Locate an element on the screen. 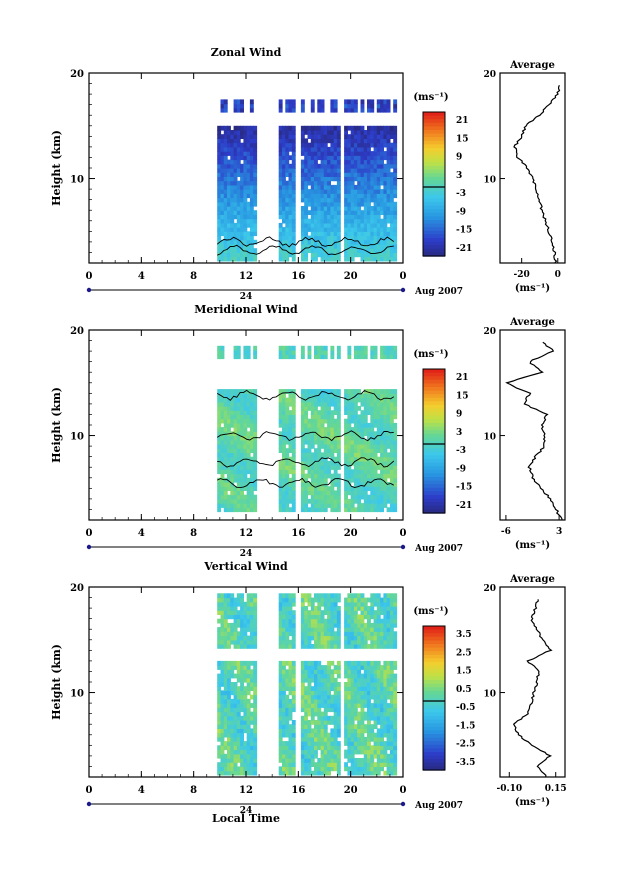 The image size is (620, 878). x-tick-label: 20 is located at coordinates (351, 790).